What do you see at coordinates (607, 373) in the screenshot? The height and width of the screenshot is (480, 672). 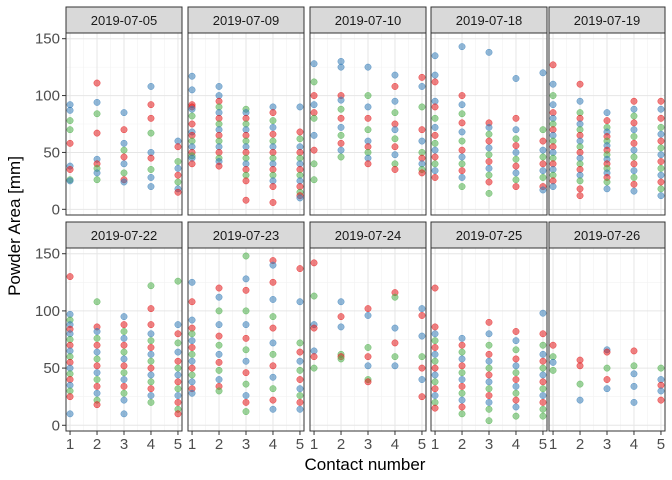 I see `data-points` at bounding box center [607, 373].